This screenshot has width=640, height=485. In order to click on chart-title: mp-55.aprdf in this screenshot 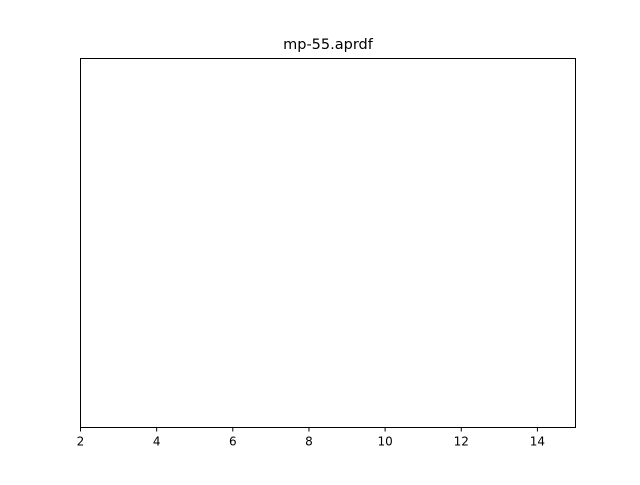, I will do `click(328, 45)`.